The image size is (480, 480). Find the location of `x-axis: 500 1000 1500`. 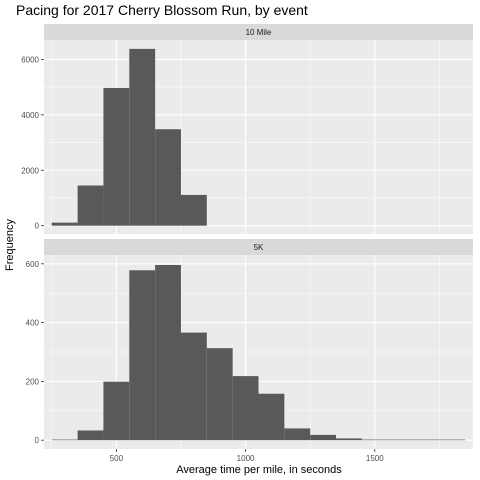

x-axis: 500 1000 1500 is located at coordinates (247, 456).